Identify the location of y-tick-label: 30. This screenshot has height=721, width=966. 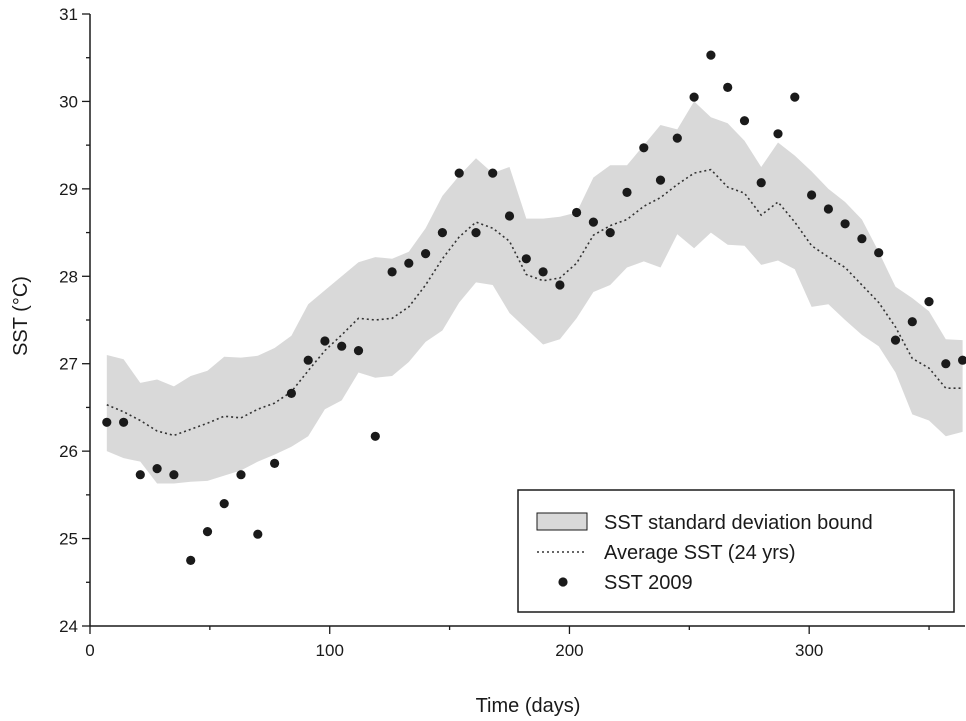
(68, 101).